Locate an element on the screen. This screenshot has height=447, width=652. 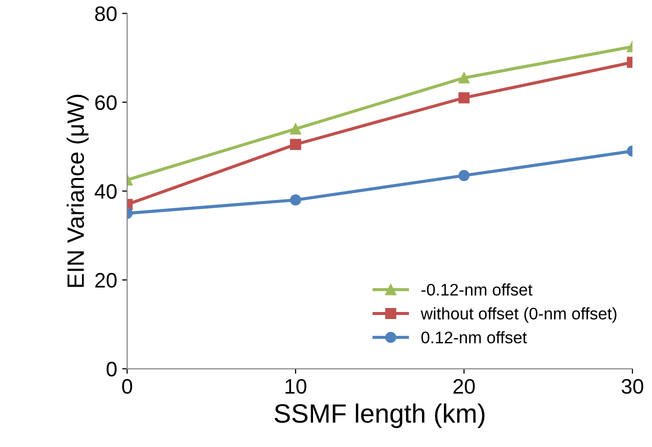
x-tick-label: 20 is located at coordinates (464, 386).